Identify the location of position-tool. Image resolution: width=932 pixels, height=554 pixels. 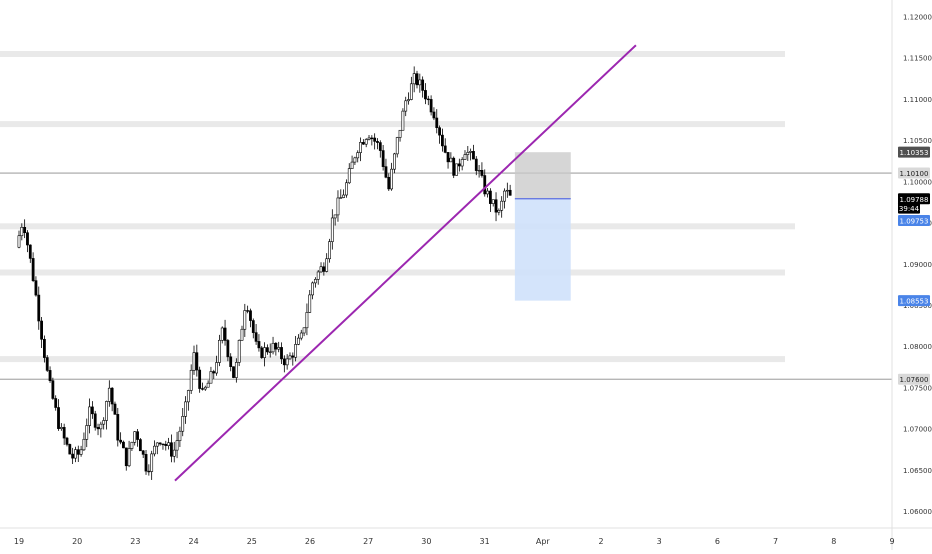
(542, 226).